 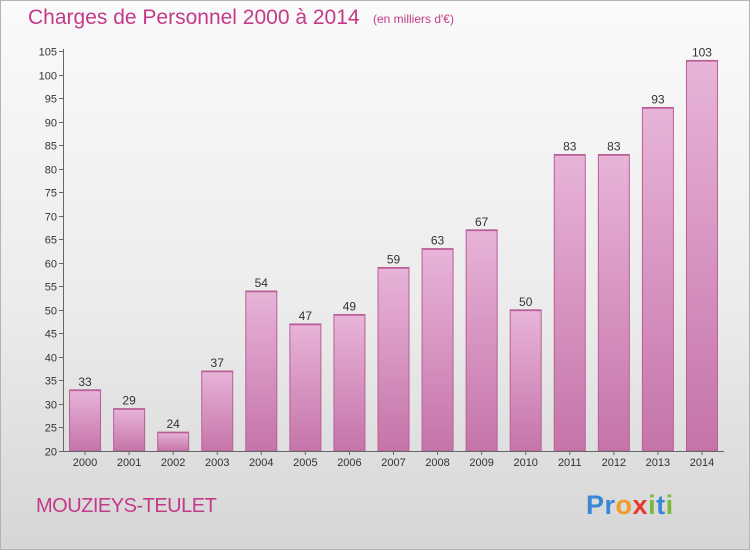 I want to click on commune-name: MOUZIEYS-TEULET, so click(x=126, y=506).